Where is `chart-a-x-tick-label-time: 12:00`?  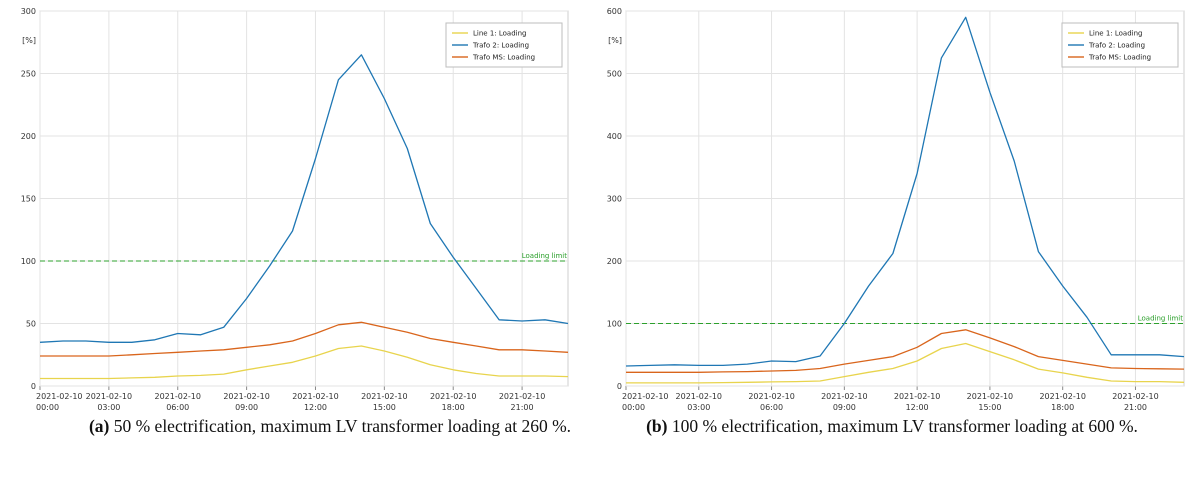
chart-a-x-tick-label-time: 12:00 is located at coordinates (315, 406).